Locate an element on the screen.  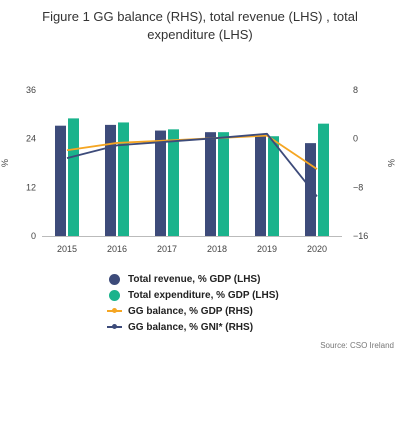
left-axis-label: % is located at coordinates (5, 163).